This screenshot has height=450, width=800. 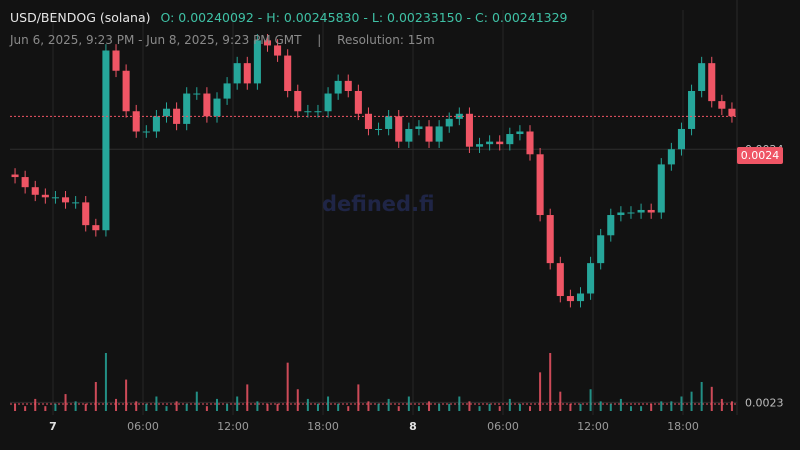 What do you see at coordinates (683, 426) in the screenshot?
I see `x-tick-label: 18:00` at bounding box center [683, 426].